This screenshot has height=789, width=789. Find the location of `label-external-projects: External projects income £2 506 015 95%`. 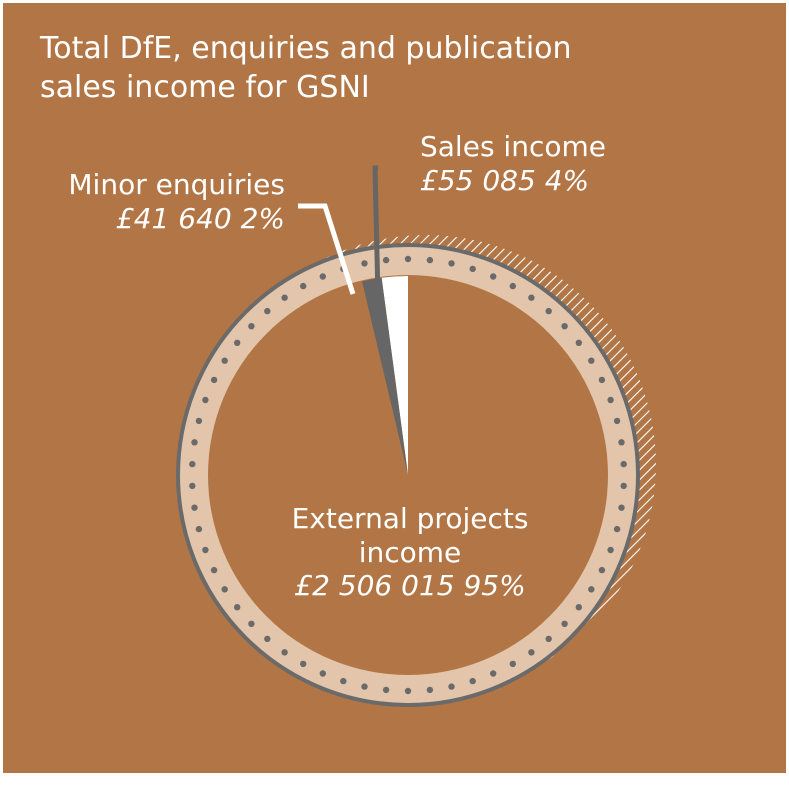

label-external-projects: External projects income £2 506 015 95% is located at coordinates (410, 552).